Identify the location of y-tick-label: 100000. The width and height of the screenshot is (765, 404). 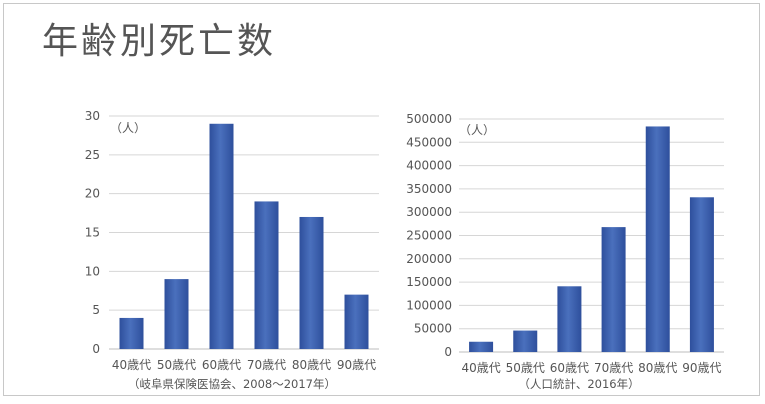
(429, 305).